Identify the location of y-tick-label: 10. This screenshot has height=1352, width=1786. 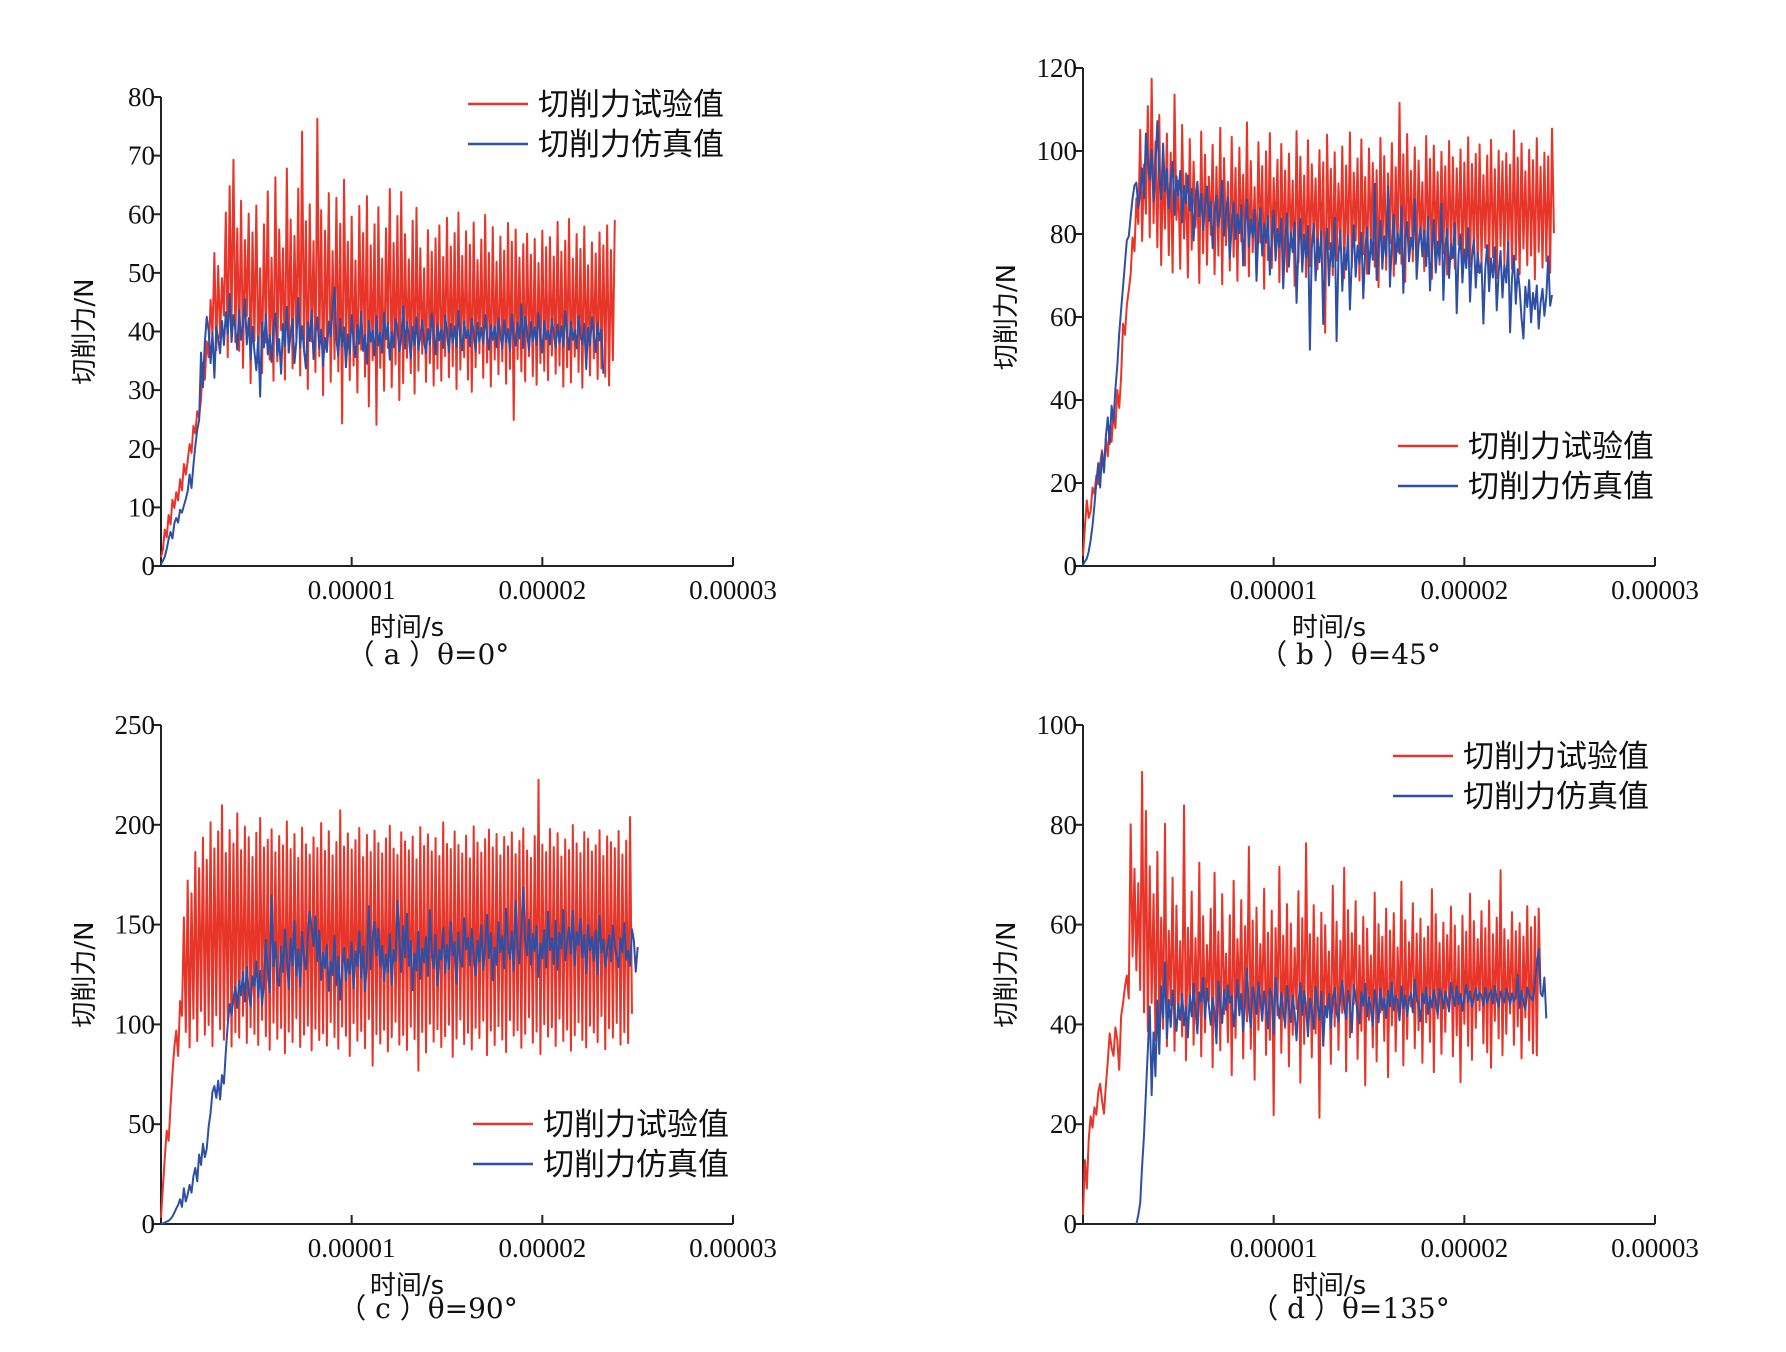
(141, 507).